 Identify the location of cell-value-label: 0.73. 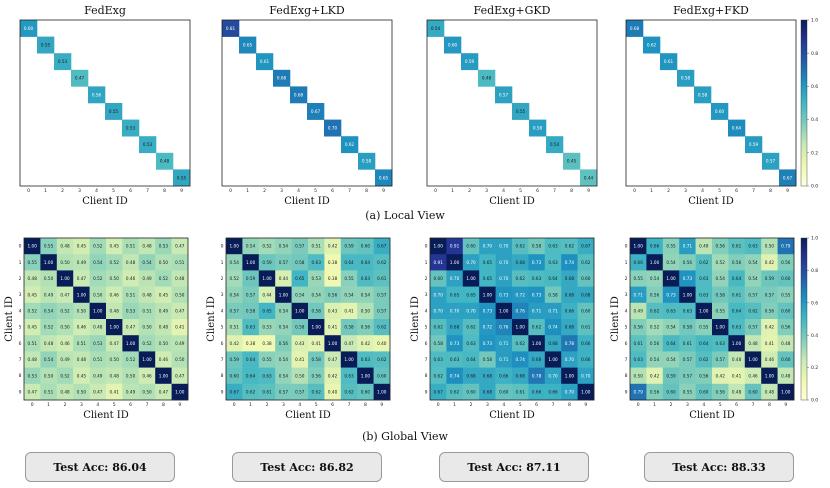
(504, 294).